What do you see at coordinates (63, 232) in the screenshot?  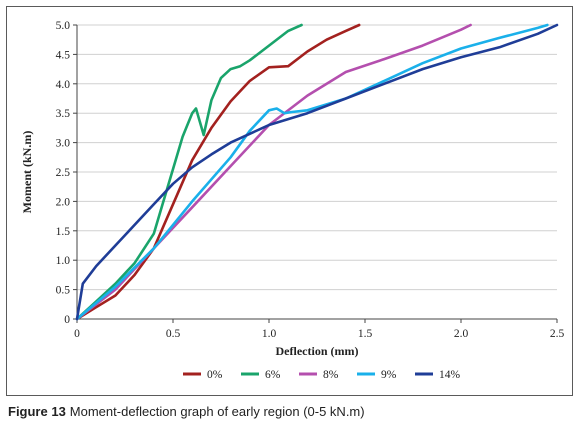 I see `y-tick-label: 1.5` at bounding box center [63, 232].